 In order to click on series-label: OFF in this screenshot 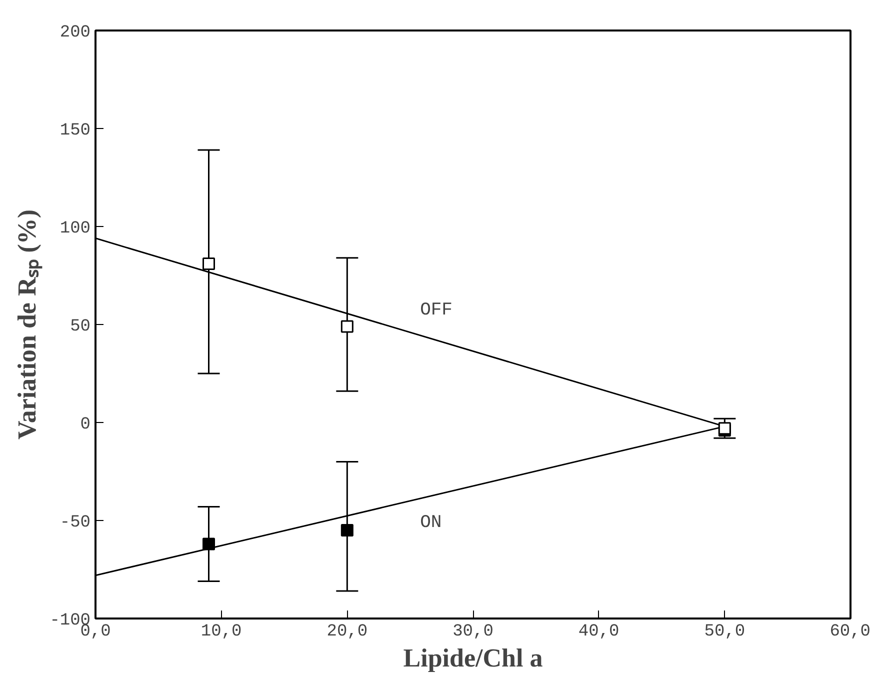, I will do `click(436, 310)`.